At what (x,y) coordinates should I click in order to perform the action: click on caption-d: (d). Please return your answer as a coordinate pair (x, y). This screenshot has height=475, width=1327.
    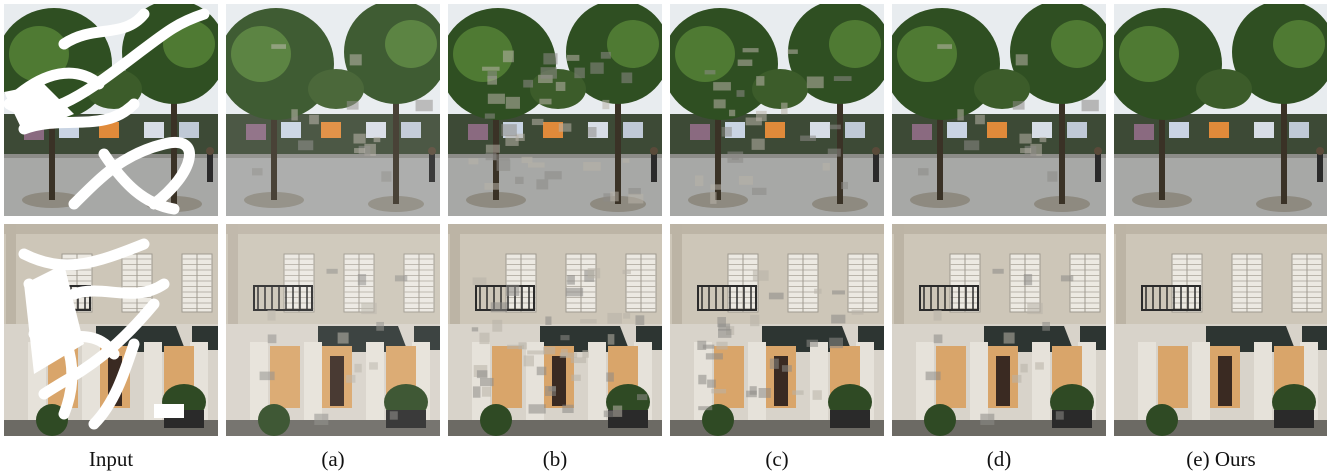
    Looking at the image, I should click on (999, 459).